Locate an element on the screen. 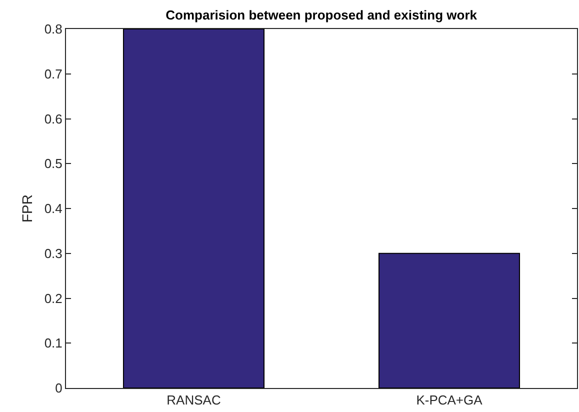  y-tick-label: 0.7 is located at coordinates (53, 74).